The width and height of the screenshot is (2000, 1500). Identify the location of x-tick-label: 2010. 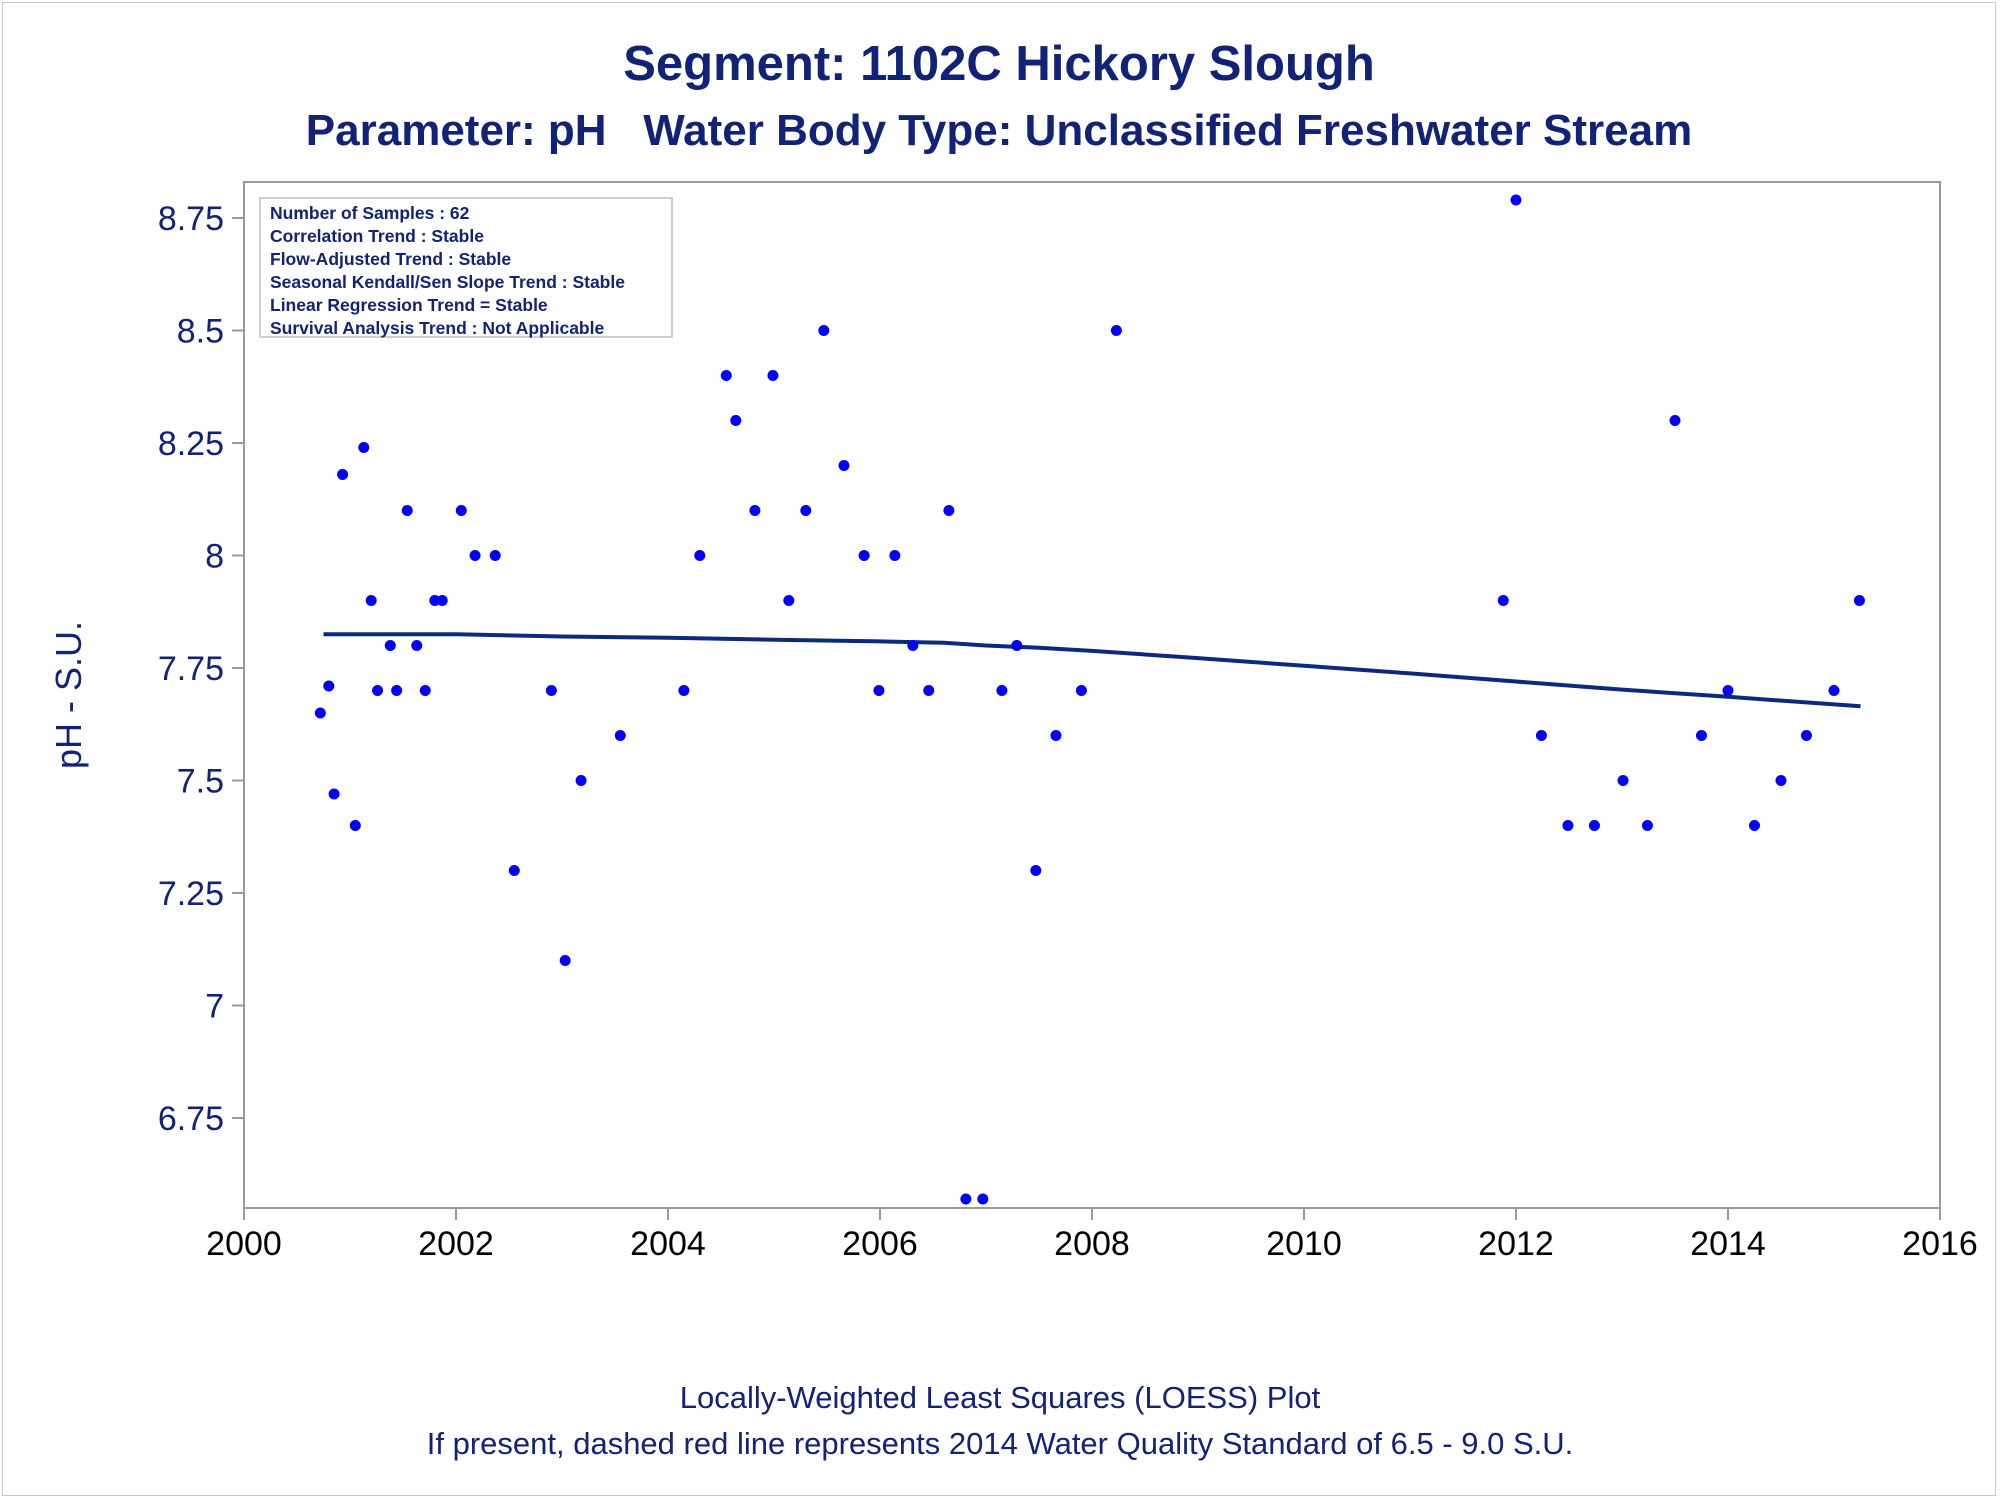
(1304, 1244).